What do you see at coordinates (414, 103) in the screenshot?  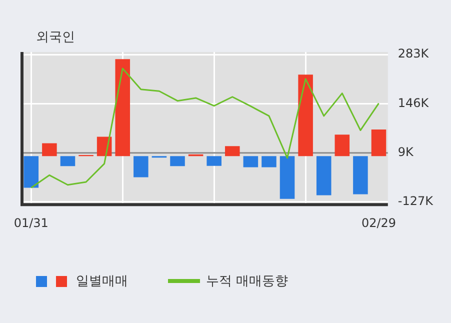 I see `y-tick-label: 146K` at bounding box center [414, 103].